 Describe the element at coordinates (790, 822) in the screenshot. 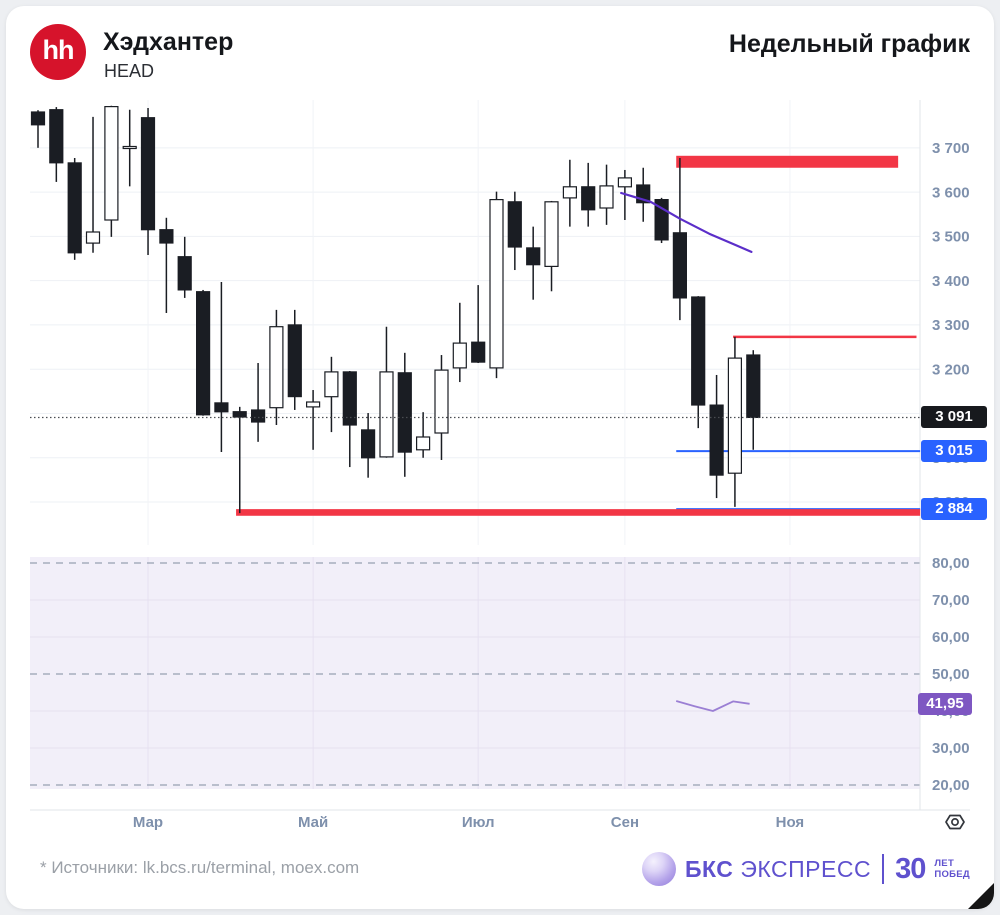

I see `svg-text: Ноя` at that location.